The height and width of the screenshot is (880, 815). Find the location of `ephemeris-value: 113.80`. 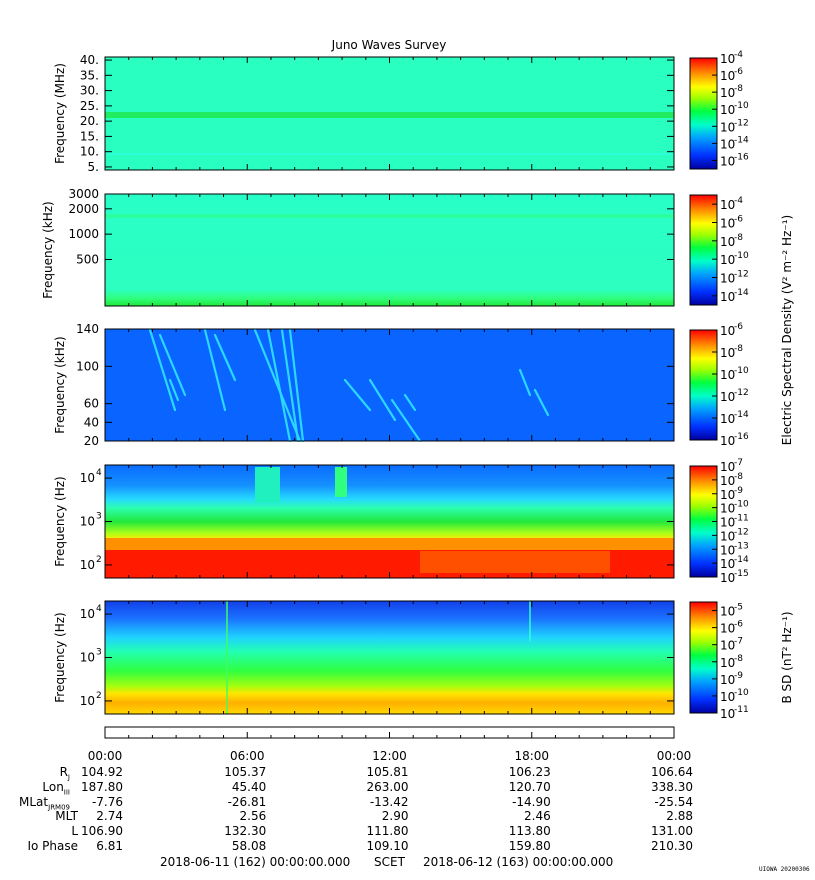

ephemeris-value: 113.80 is located at coordinates (529, 831).